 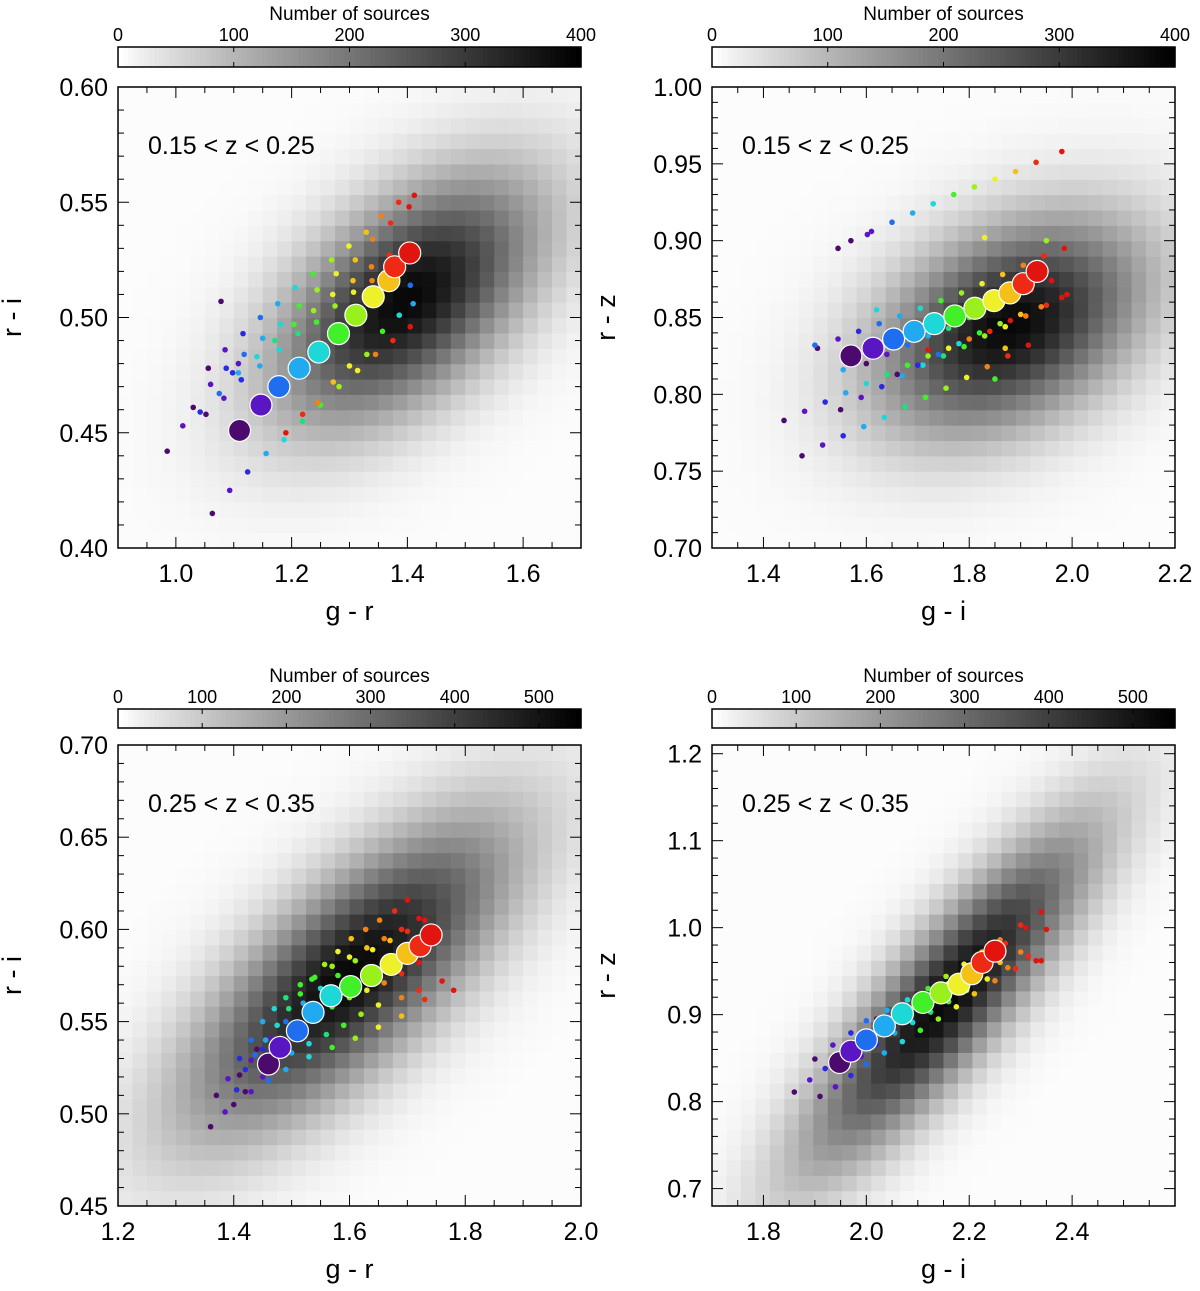 What do you see at coordinates (391, 964) in the screenshot?
I see `mean-color-point` at bounding box center [391, 964].